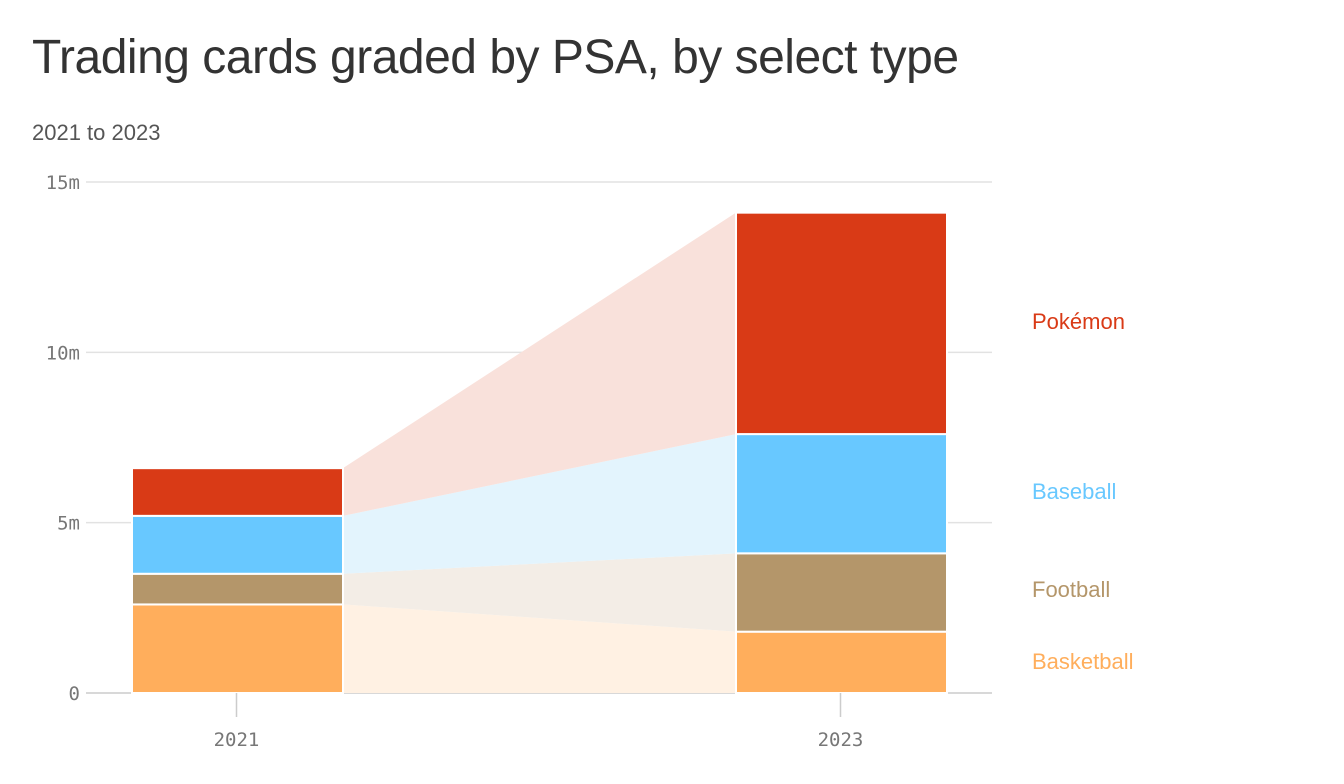 This screenshot has height=784, width=1344. What do you see at coordinates (237, 492) in the screenshot?
I see `bar-segment-2021-pokmon` at bounding box center [237, 492].